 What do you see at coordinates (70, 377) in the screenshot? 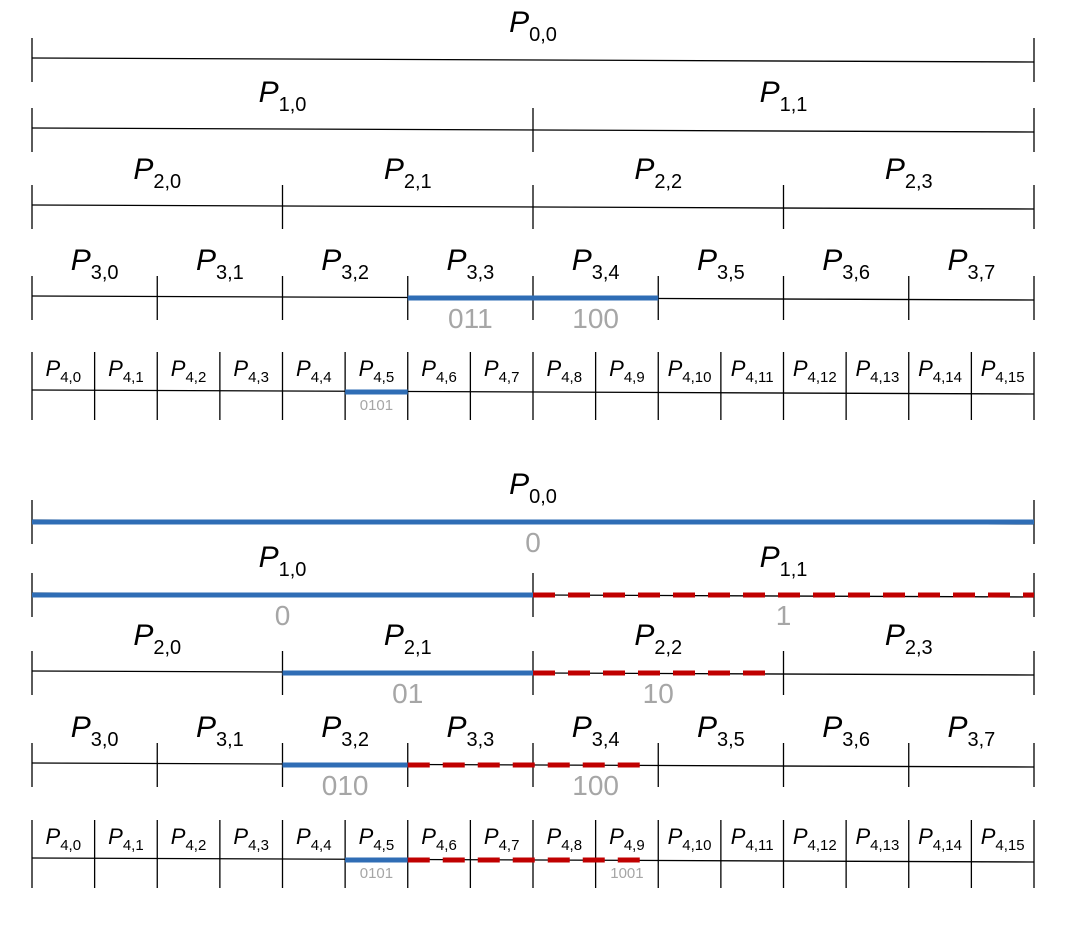
I see `label-subscript: 4,0` at bounding box center [70, 377].